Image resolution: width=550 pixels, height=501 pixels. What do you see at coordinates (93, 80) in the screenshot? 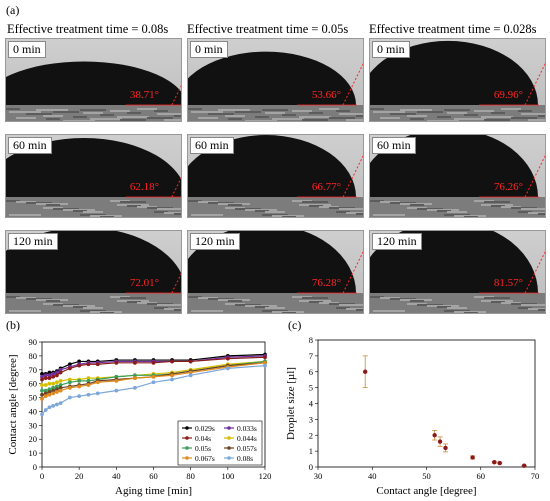
I see `droplet-photo: 0 min 38.71°` at bounding box center [93, 80].